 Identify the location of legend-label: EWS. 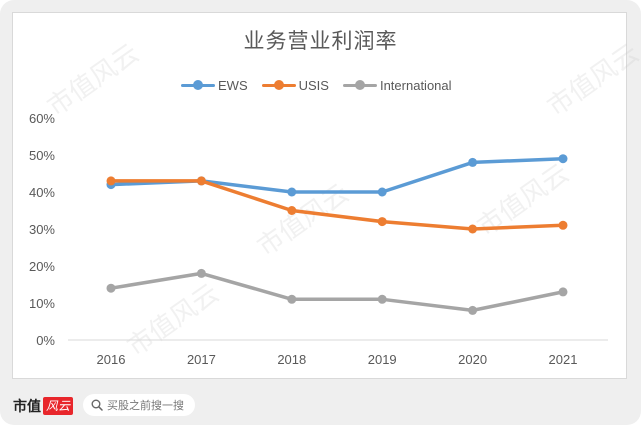
(233, 85).